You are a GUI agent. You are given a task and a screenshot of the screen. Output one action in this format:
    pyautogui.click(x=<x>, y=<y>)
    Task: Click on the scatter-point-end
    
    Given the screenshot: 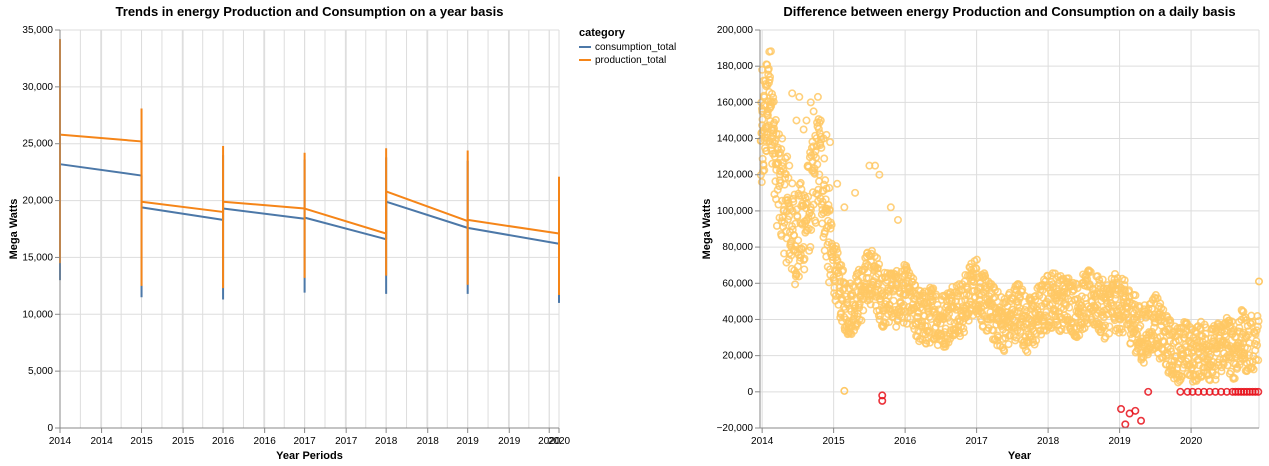 What is the action you would take?
    pyautogui.click(x=1258, y=281)
    